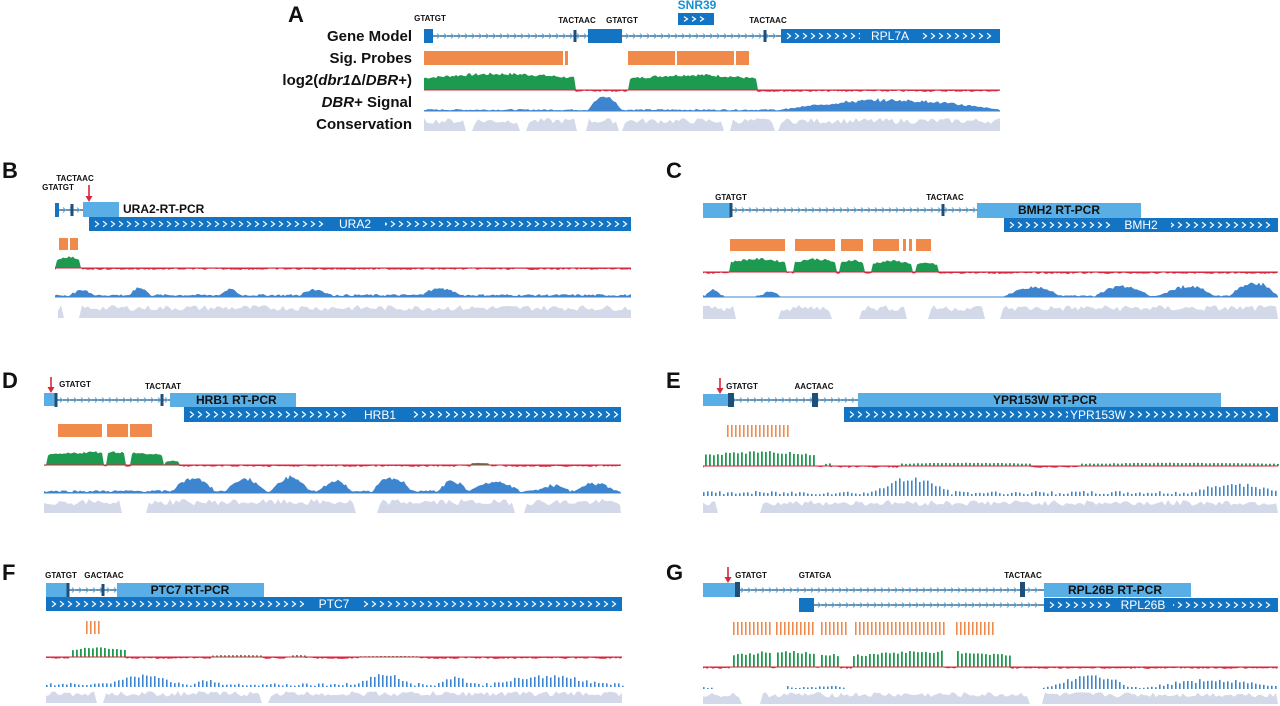 The height and width of the screenshot is (706, 1280). What do you see at coordinates (674, 572) in the screenshot?
I see `panel-label-G: G` at bounding box center [674, 572].